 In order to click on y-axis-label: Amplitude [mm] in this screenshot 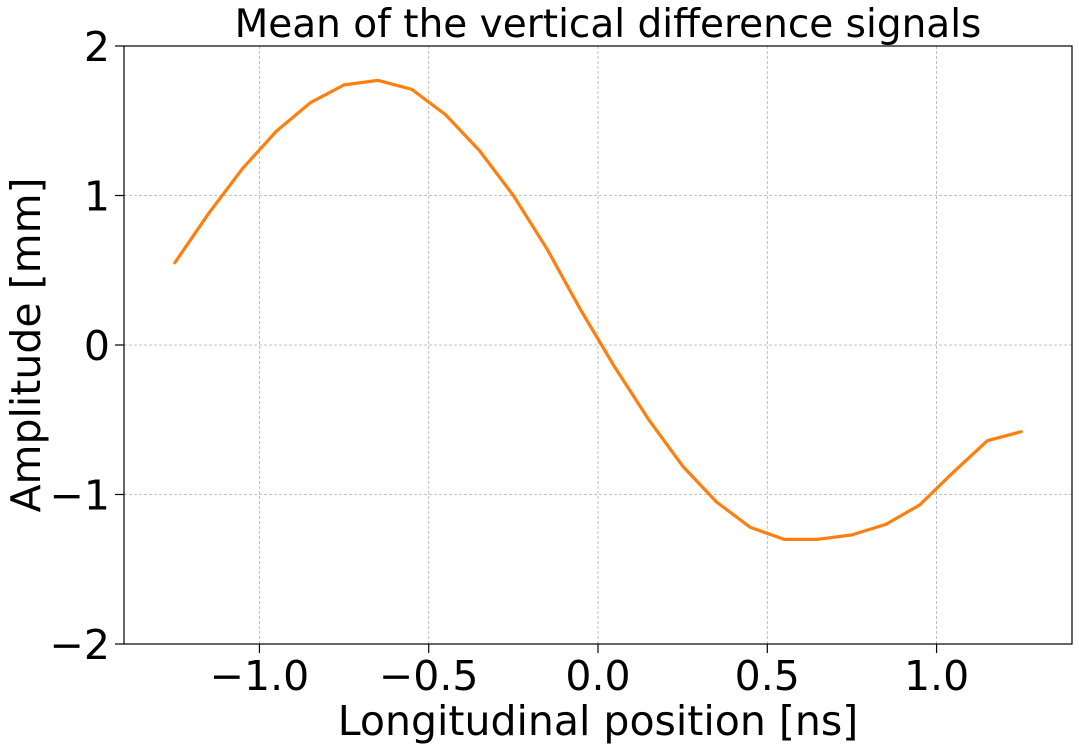, I will do `click(26, 344)`.